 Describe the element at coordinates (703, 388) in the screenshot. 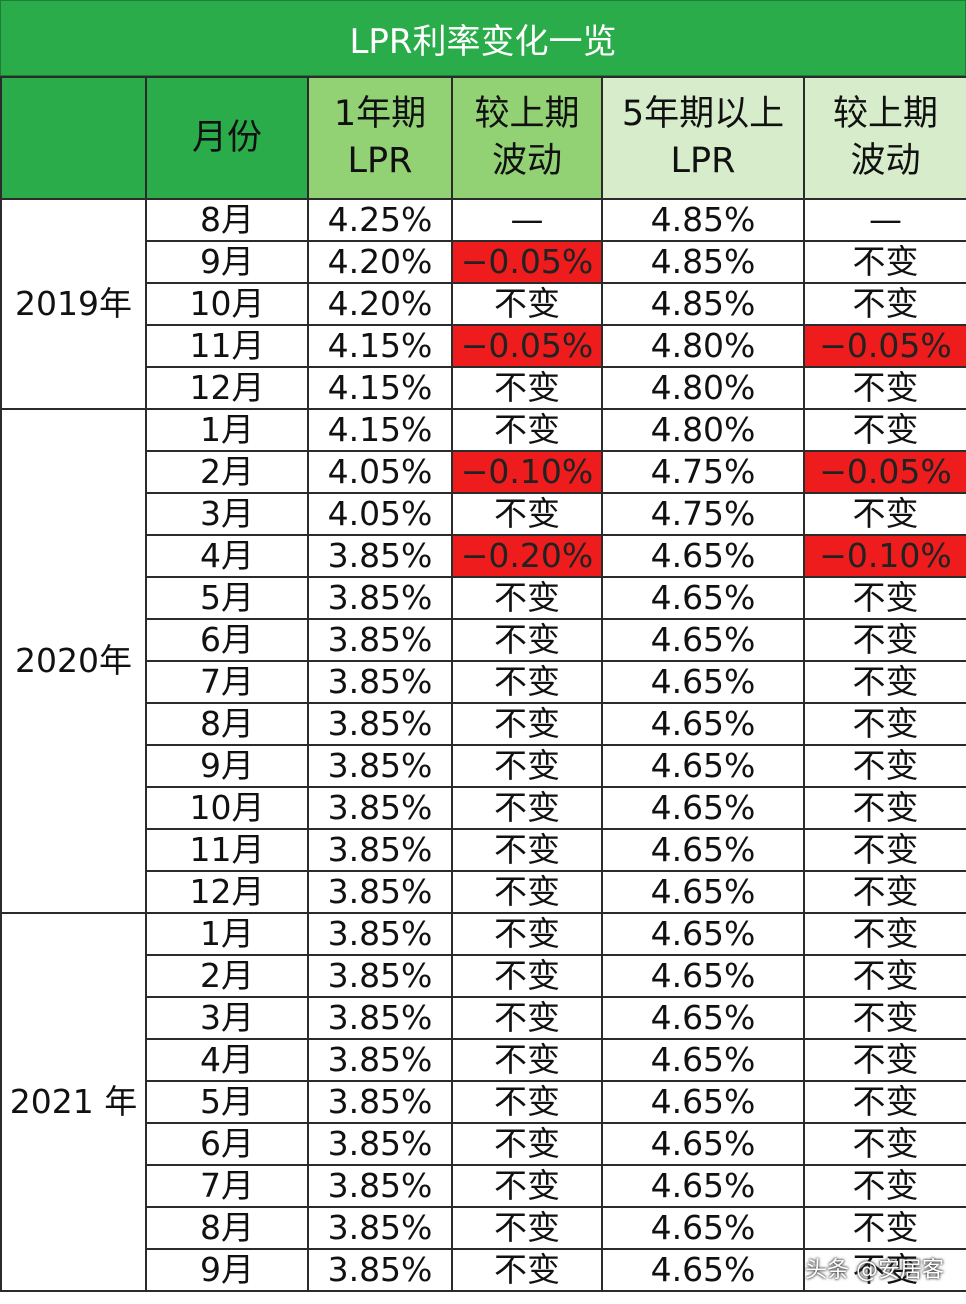

I see `five-year-lpr-cell: 4.80%` at that location.